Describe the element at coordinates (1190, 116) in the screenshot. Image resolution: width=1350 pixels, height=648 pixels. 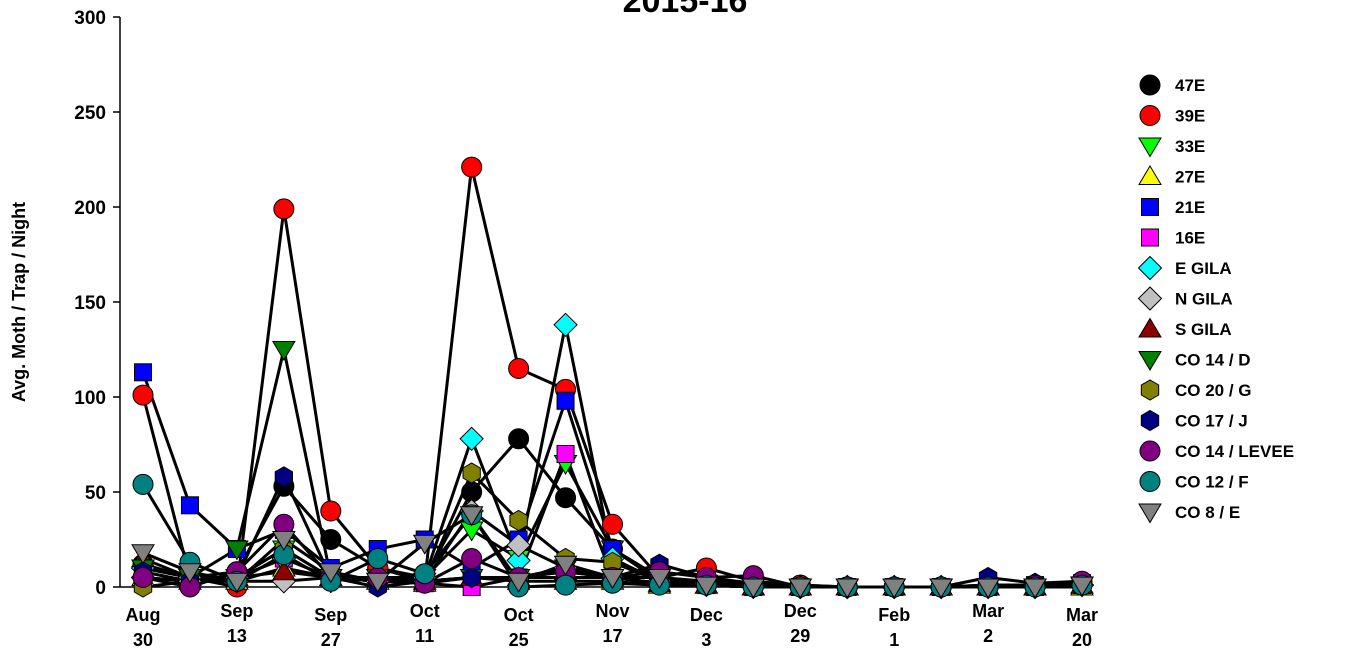
I see `legend-label: 39E` at that location.